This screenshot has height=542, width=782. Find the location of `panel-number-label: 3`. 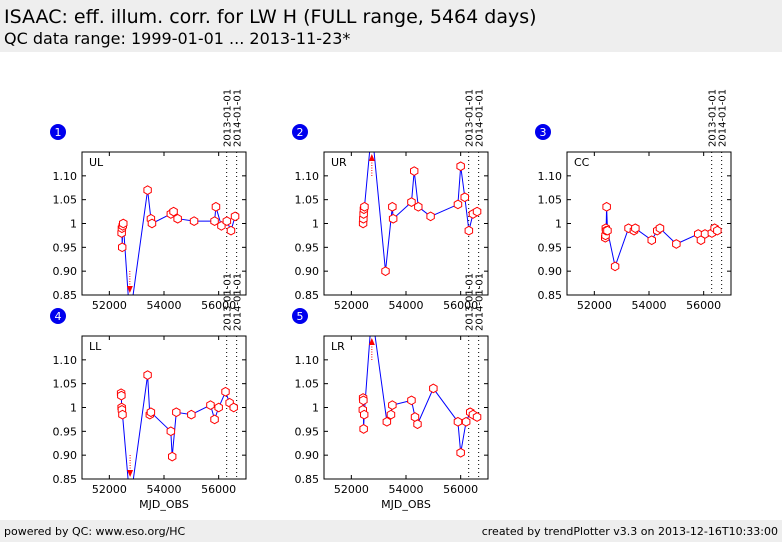

panel-number-label: 3 is located at coordinates (543, 132).